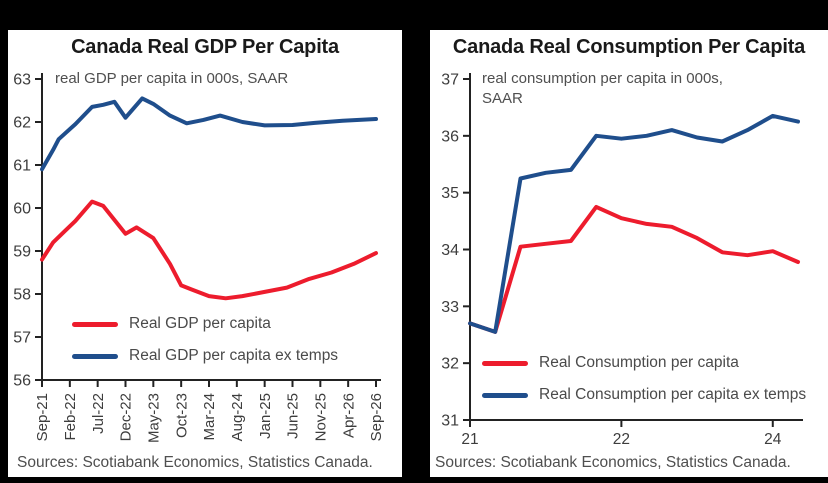  What do you see at coordinates (621, 439) in the screenshot?
I see `x-tick-label: 22` at bounding box center [621, 439].